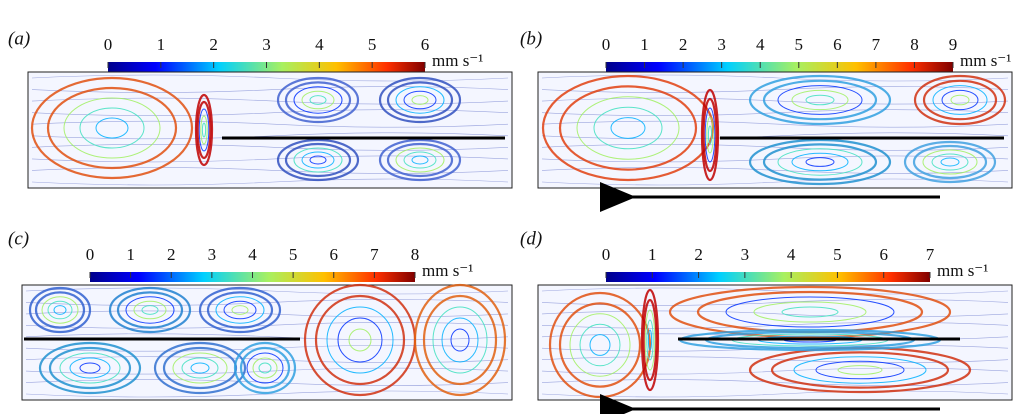 The width and height of the screenshot is (1022, 414). I want to click on colorbar-unit: mm s⁻¹, so click(985, 60).